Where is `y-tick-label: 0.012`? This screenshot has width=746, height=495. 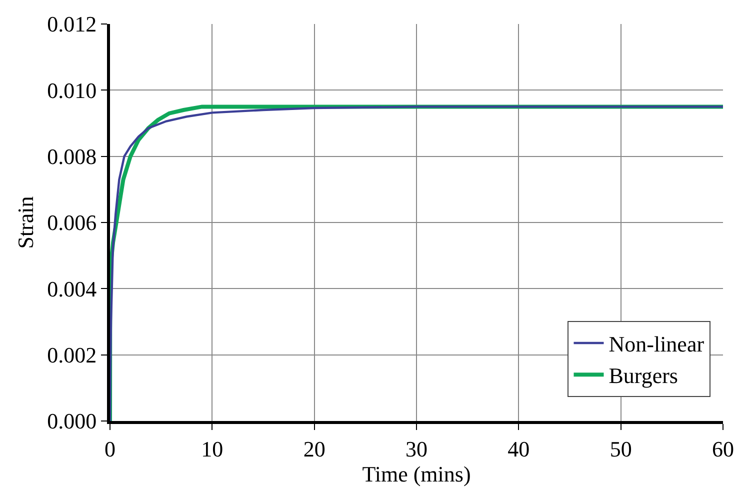 y-tick-label: 0.012 is located at coordinates (72, 24).